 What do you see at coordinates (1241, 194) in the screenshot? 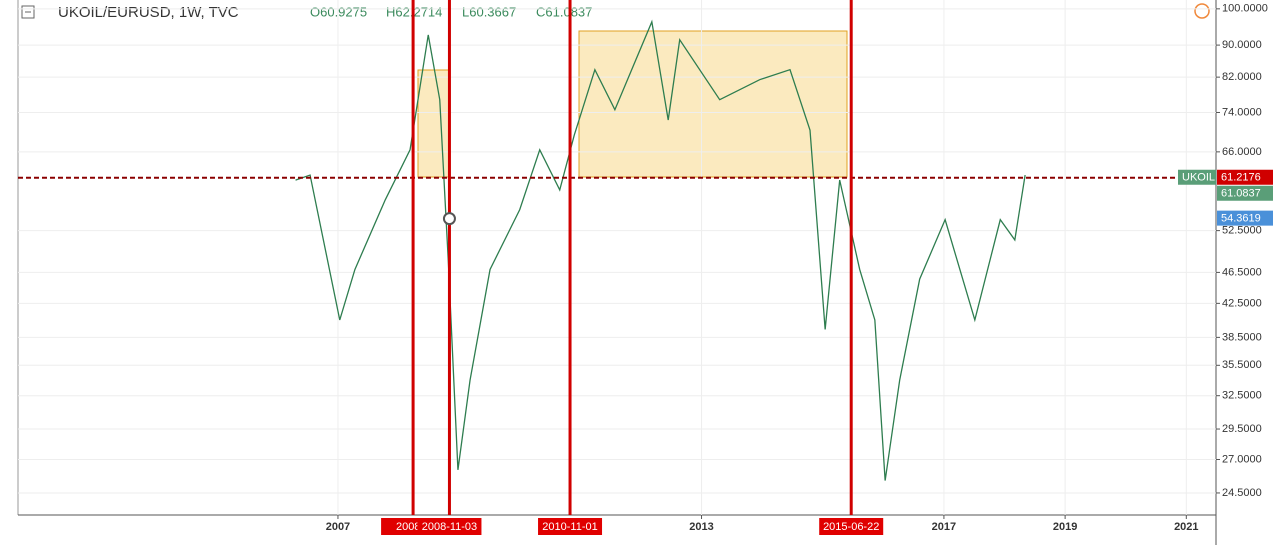
I see `last-price-label: 61.0837` at bounding box center [1241, 194].